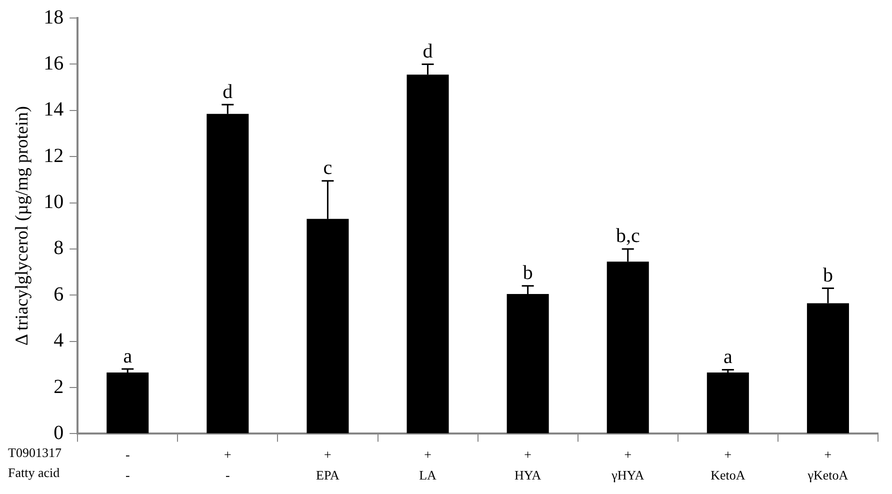 The image size is (892, 494). Describe the element at coordinates (59, 248) in the screenshot. I see `y-tick-label: 8` at that location.